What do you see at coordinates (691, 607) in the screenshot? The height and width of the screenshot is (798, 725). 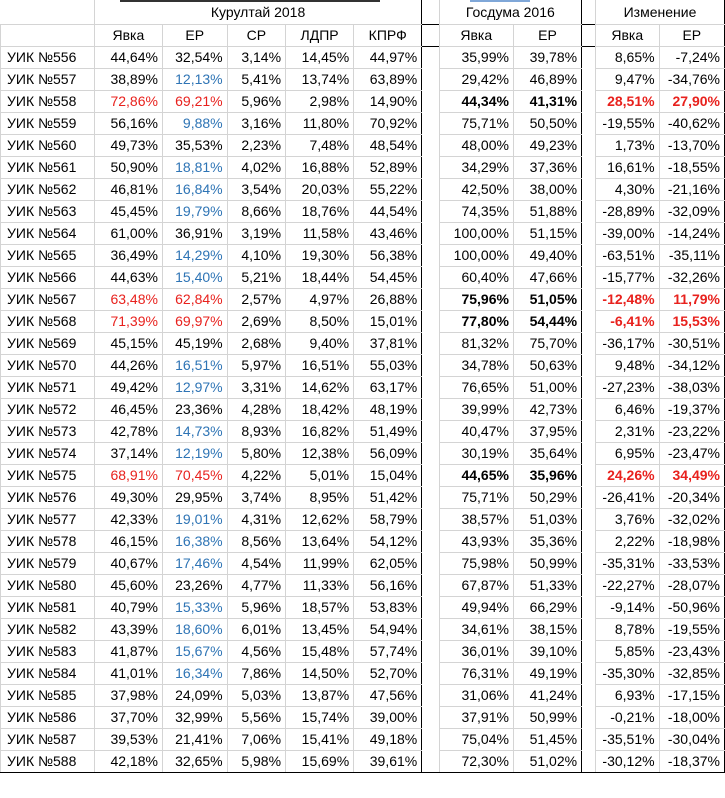 I see `change-value-cell: -50,96%` at bounding box center [691, 607].